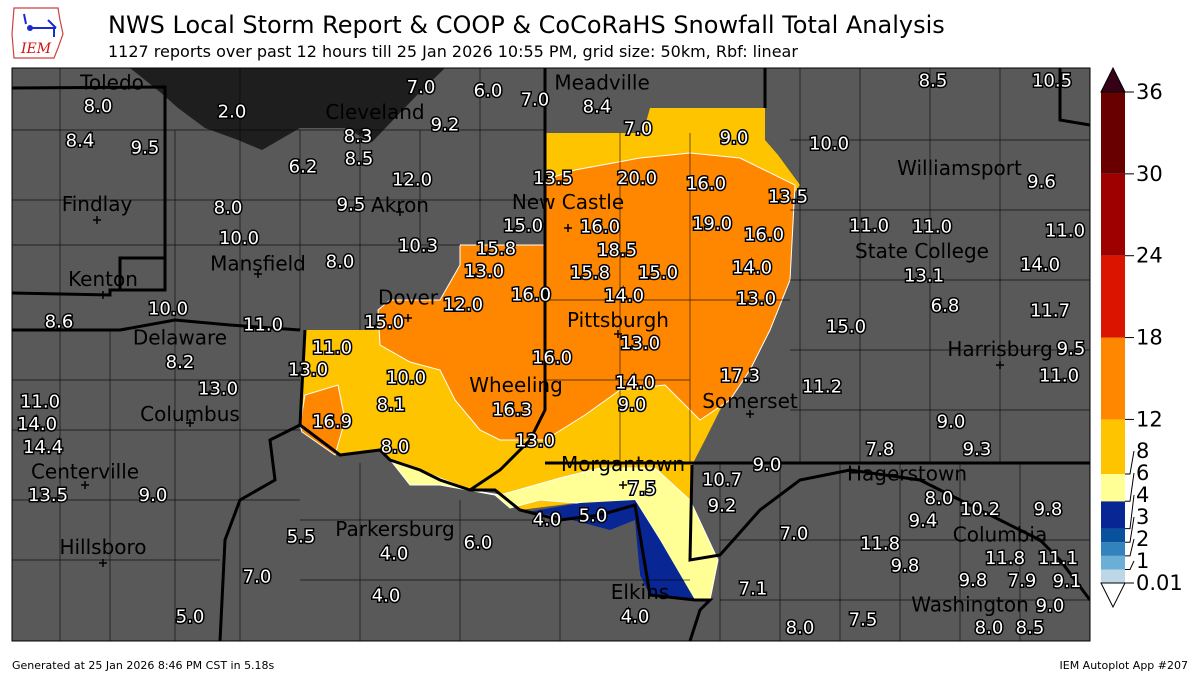 The height and width of the screenshot is (675, 1200). What do you see at coordinates (180, 338) in the screenshot?
I see `city-label: Delaware` at bounding box center [180, 338].